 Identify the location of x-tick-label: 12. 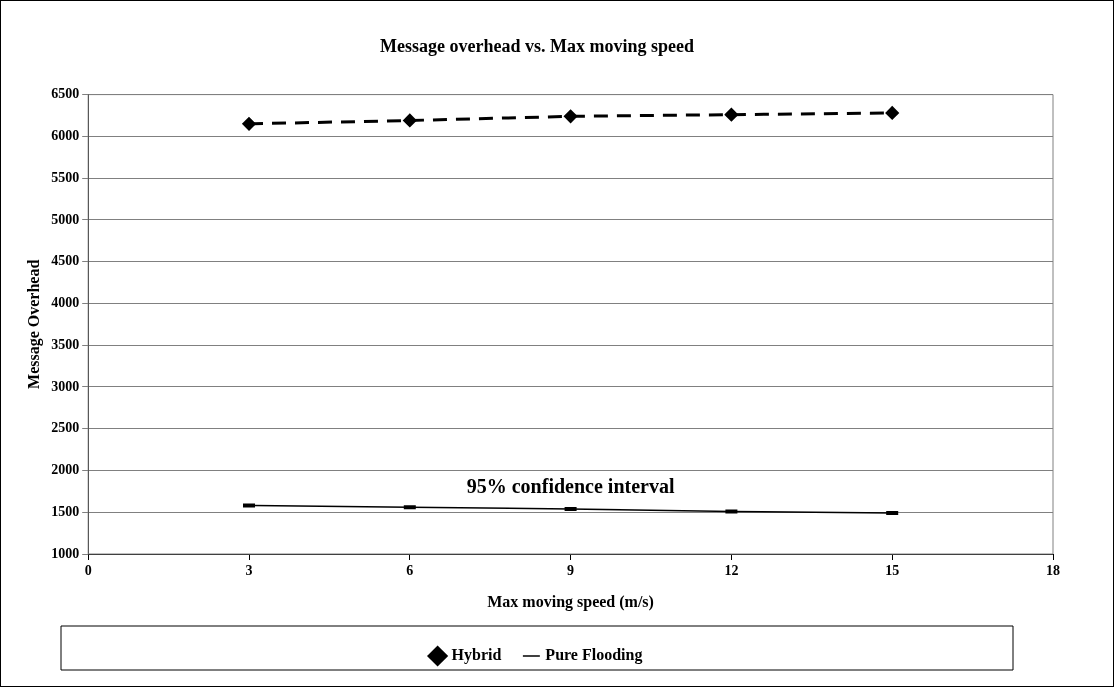
(731, 571).